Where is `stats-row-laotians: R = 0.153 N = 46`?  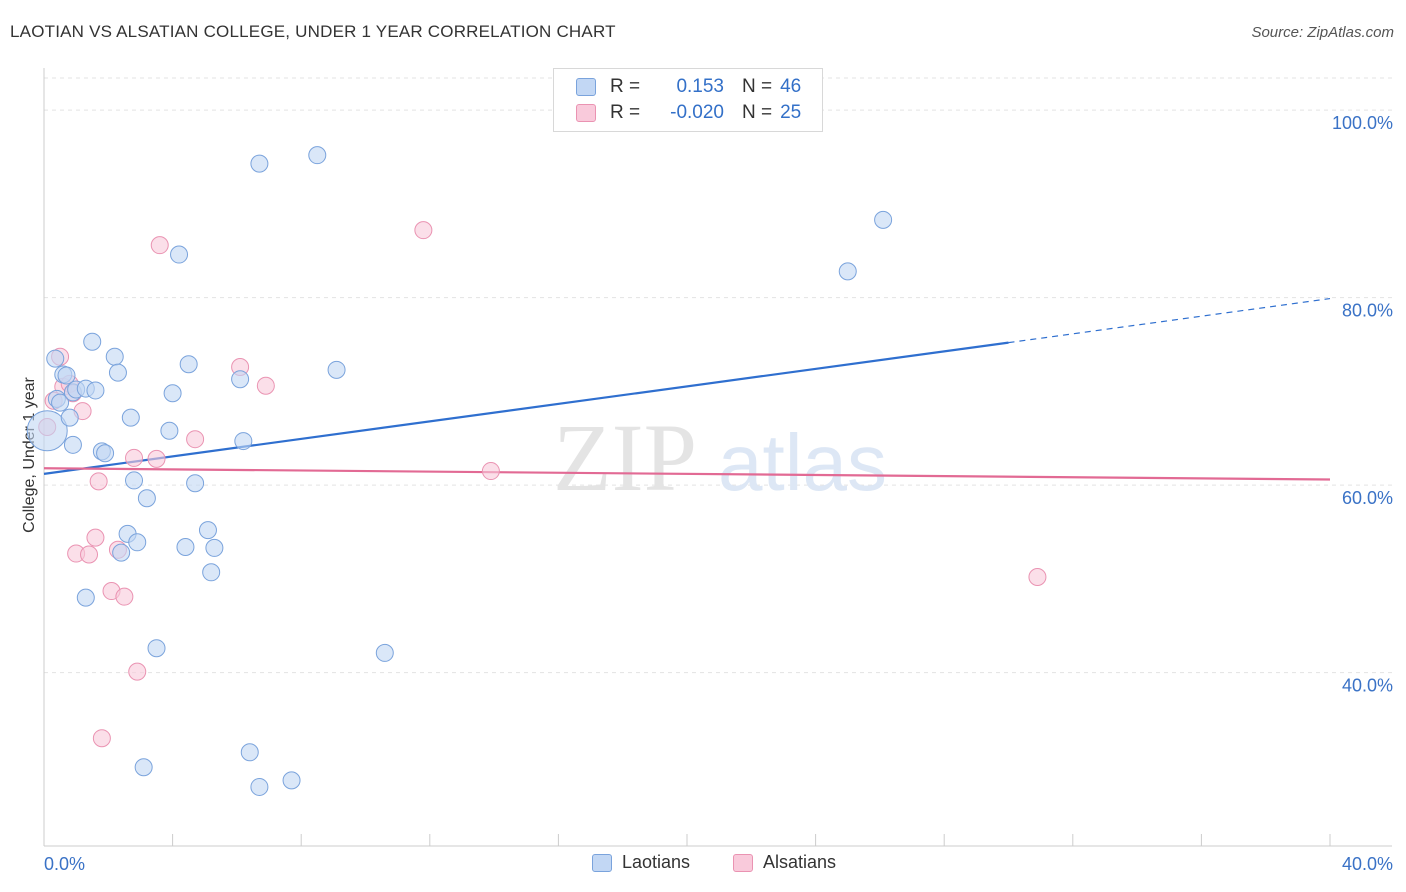 stats-row-laotians: R = 0.153 N = 46 is located at coordinates (688, 87).